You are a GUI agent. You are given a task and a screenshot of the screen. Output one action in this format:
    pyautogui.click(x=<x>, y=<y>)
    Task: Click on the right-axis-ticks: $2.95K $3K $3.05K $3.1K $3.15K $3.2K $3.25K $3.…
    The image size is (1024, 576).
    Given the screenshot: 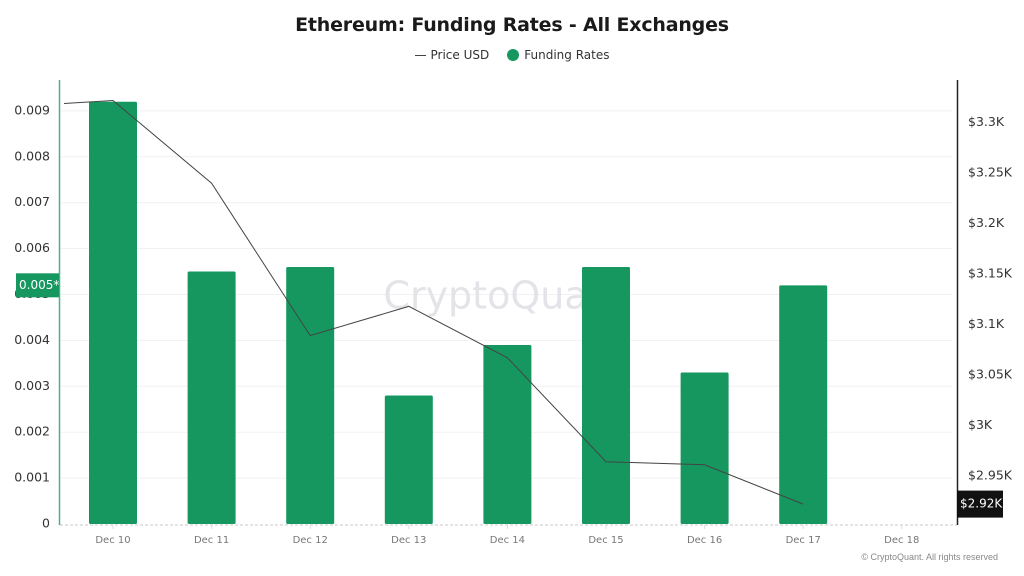 What is the action you would take?
    pyautogui.click(x=990, y=298)
    